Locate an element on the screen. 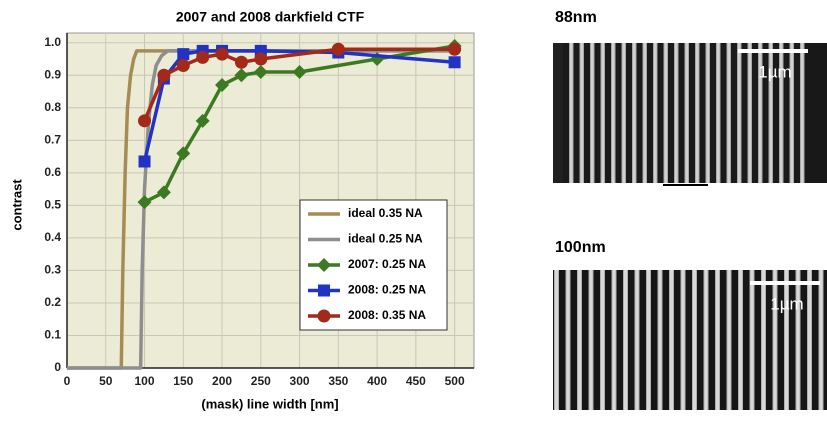  y-tick-label: 0.2 is located at coordinates (52, 302).